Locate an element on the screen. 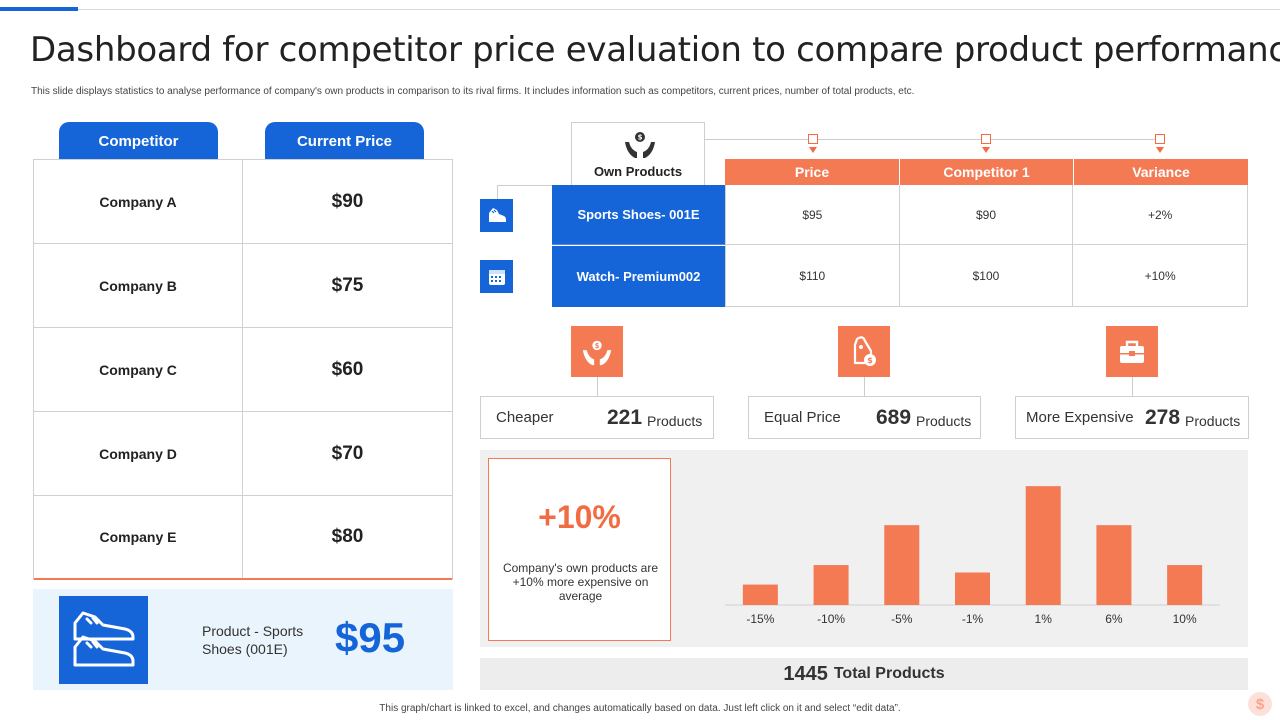 Image resolution: width=1280 pixels, height=720 pixels. x-tick-label: -5% is located at coordinates (902, 619).